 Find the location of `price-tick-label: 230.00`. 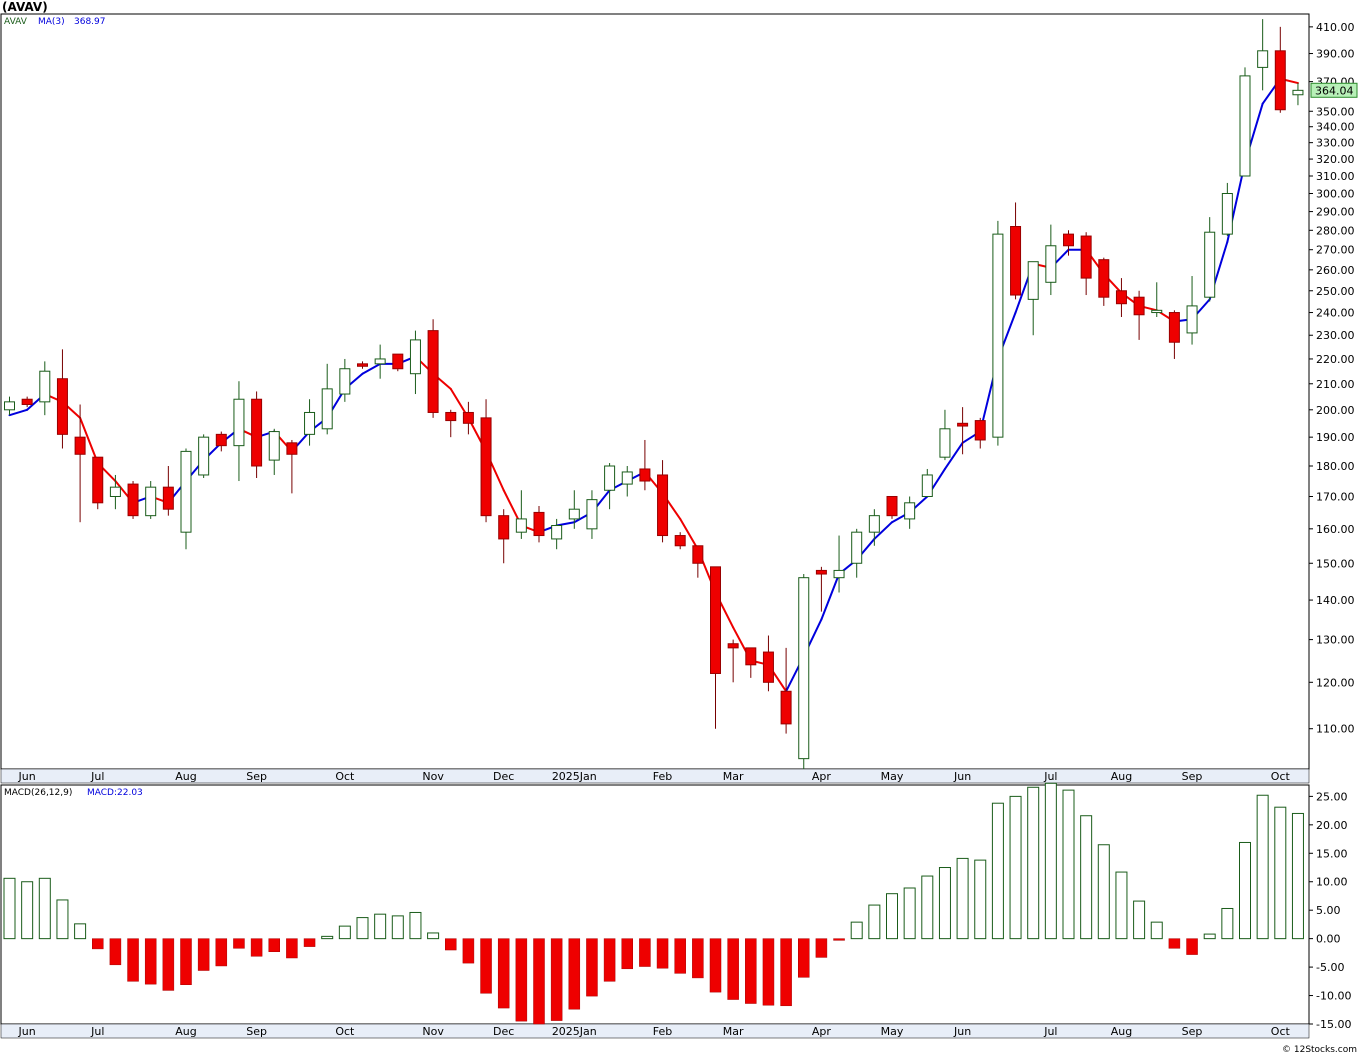

price-tick-label: 230.00 is located at coordinates (1335, 335).